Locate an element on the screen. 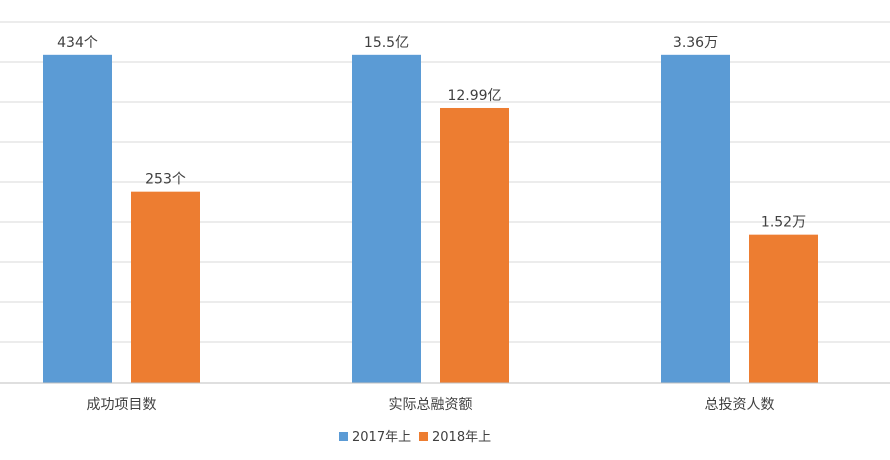 The height and width of the screenshot is (460, 890). data-label: 434个 is located at coordinates (77, 43).